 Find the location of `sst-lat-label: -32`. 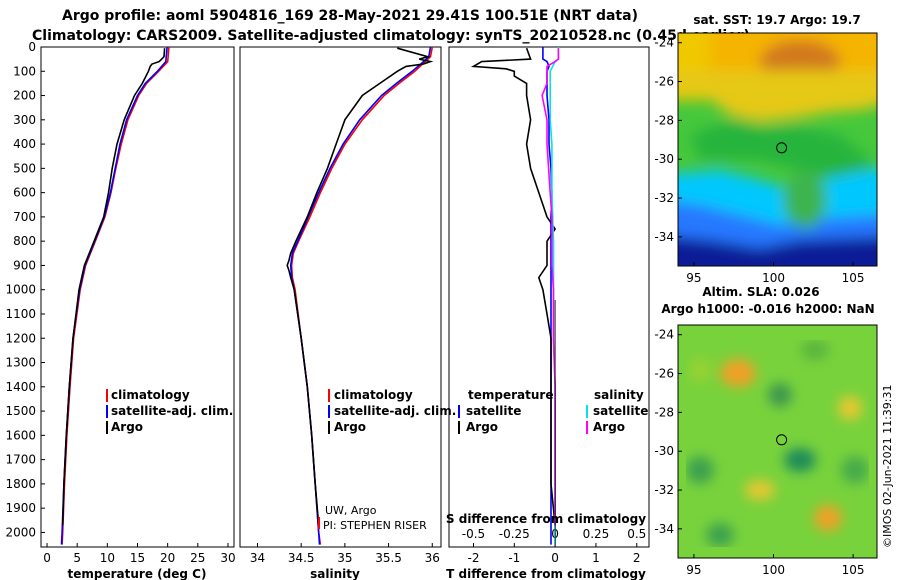

sst-lat-label: -32 is located at coordinates (664, 198).